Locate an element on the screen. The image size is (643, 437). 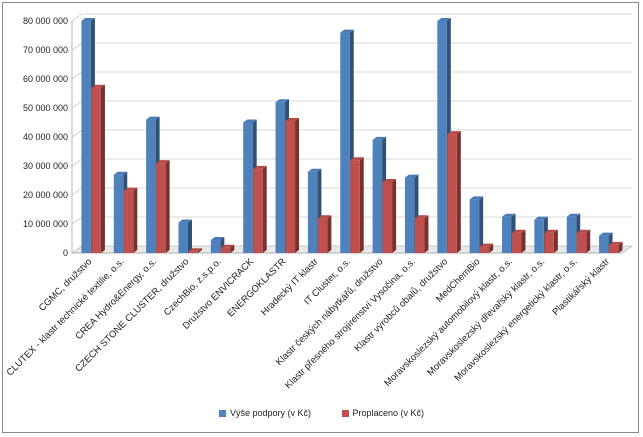
x-category-label: CzechBio, z.s.p.o. is located at coordinates (193, 287).